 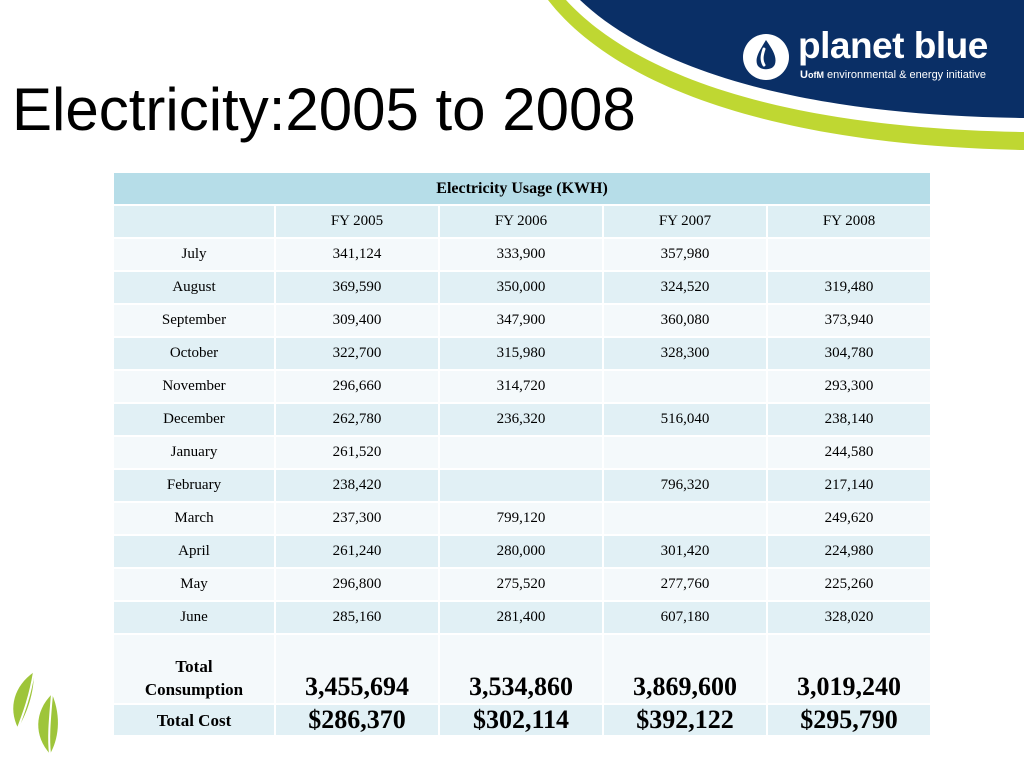 I want to click on month-label: April, so click(x=194, y=551).